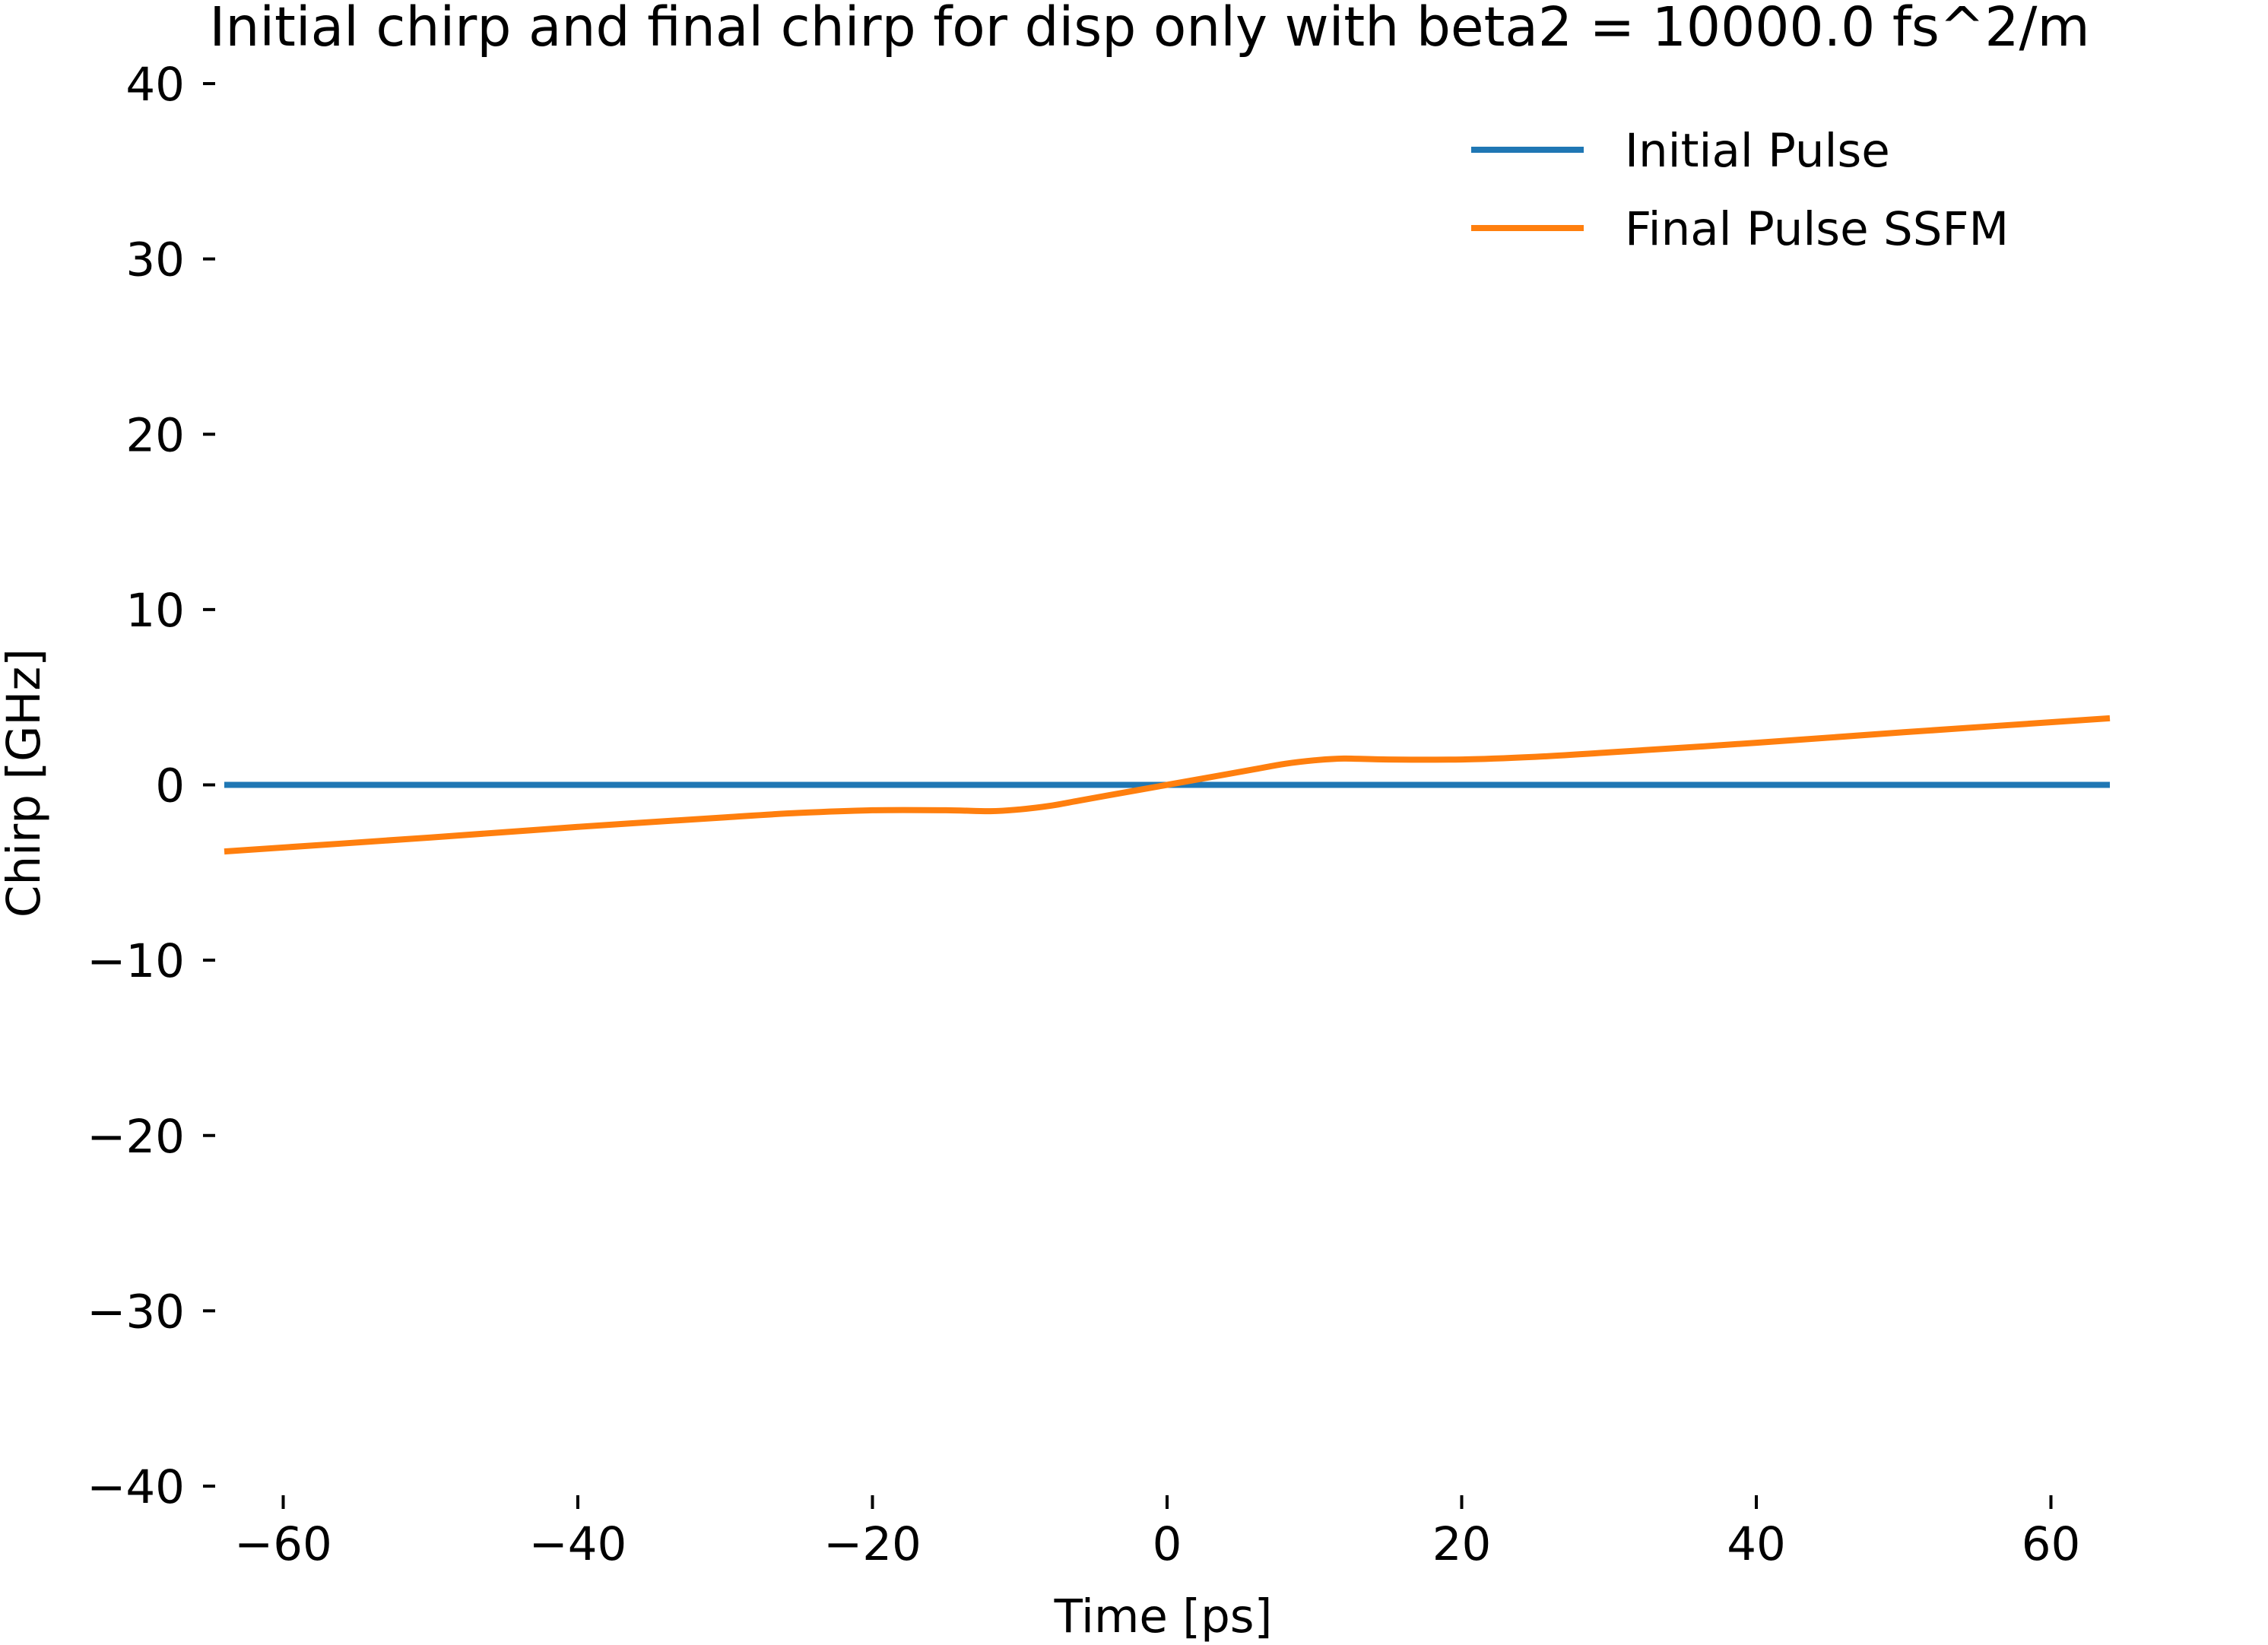  I want to click on x-tick-label: 40, so click(1756, 1544).